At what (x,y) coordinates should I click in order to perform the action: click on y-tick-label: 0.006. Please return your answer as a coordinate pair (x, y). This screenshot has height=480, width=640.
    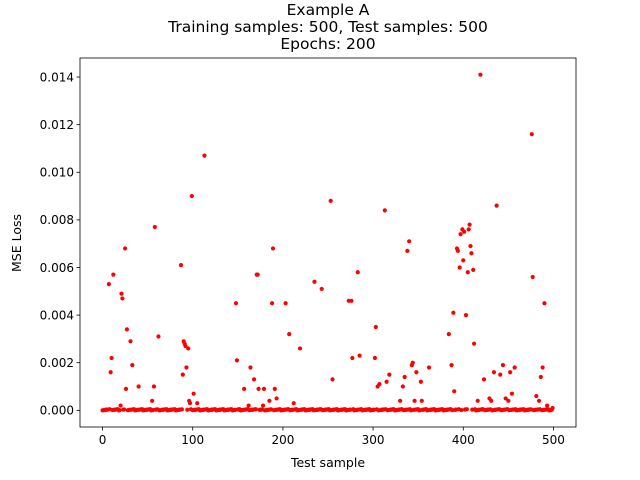
    Looking at the image, I should click on (57, 268).